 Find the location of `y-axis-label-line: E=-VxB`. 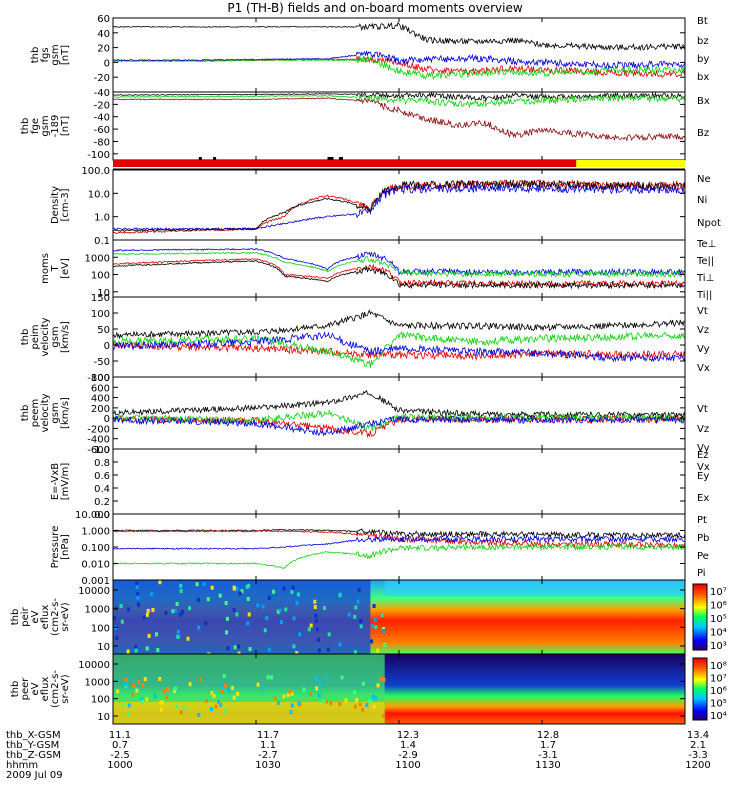

y-axis-label-line: E=-VxB is located at coordinates (55, 481).